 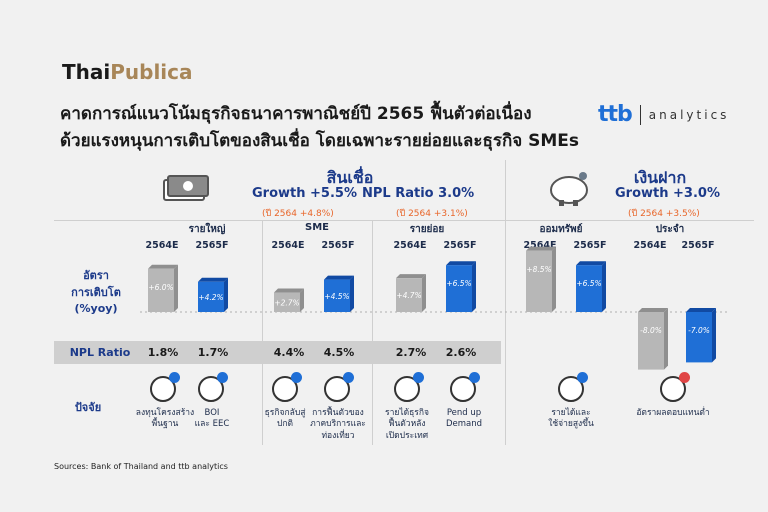 I want to click on tourism-icon, so click(x=339, y=387).